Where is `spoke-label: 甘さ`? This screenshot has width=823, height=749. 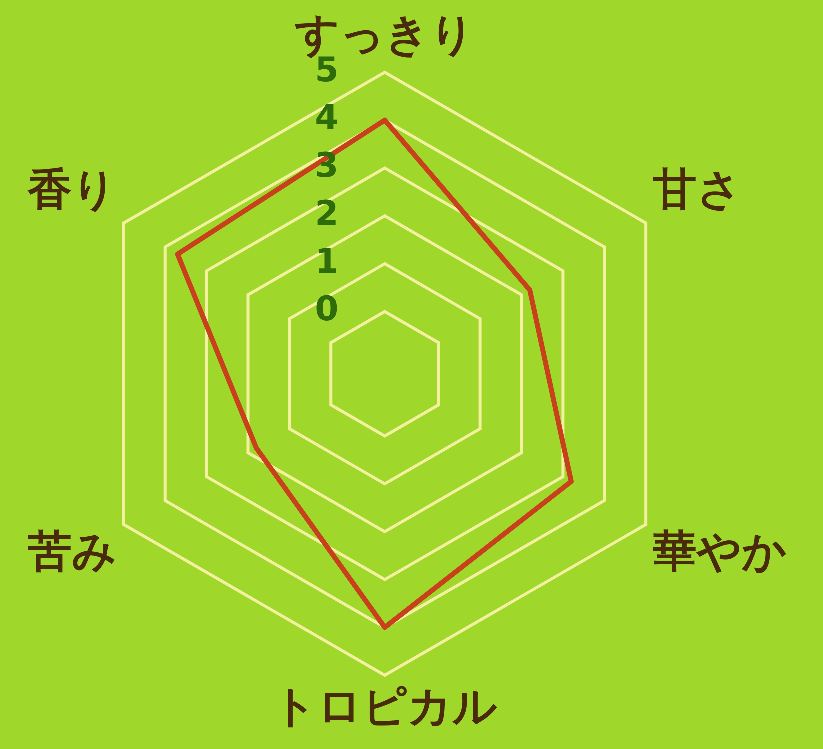
spoke-label: 甘さ is located at coordinates (697, 190).